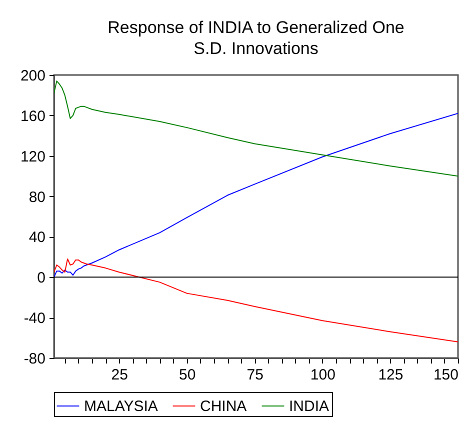 This screenshot has height=424, width=474. I want to click on y-tick-label: -40, so click(35, 319).